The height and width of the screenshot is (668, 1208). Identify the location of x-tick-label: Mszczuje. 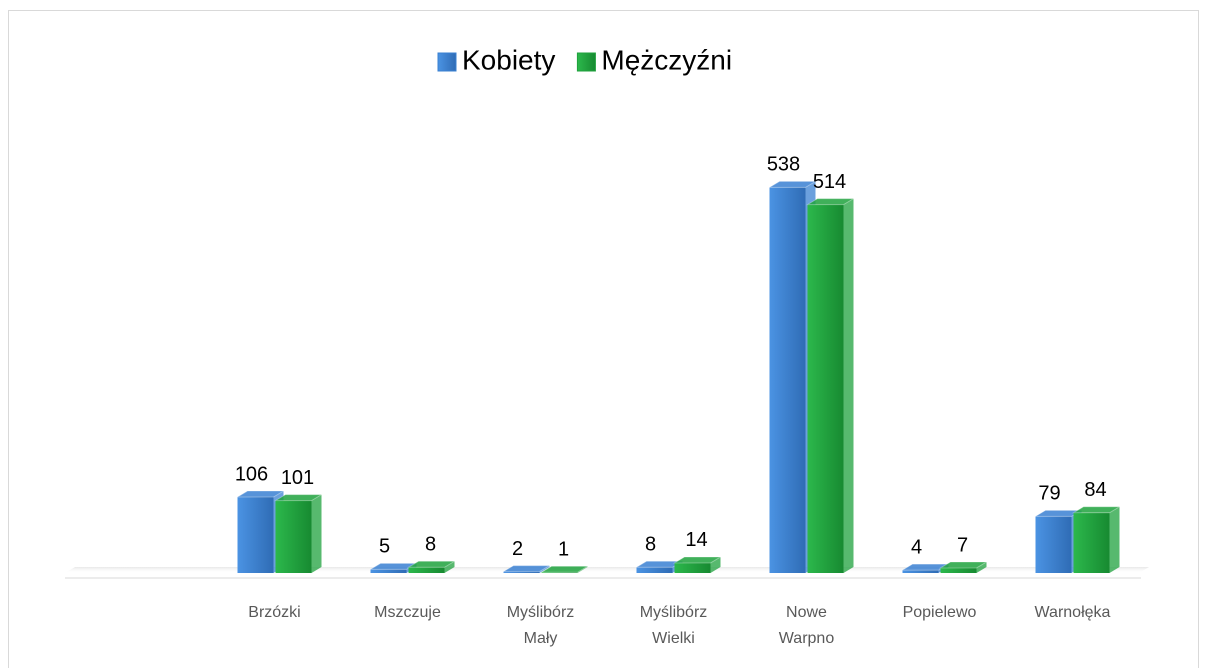
(407, 612).